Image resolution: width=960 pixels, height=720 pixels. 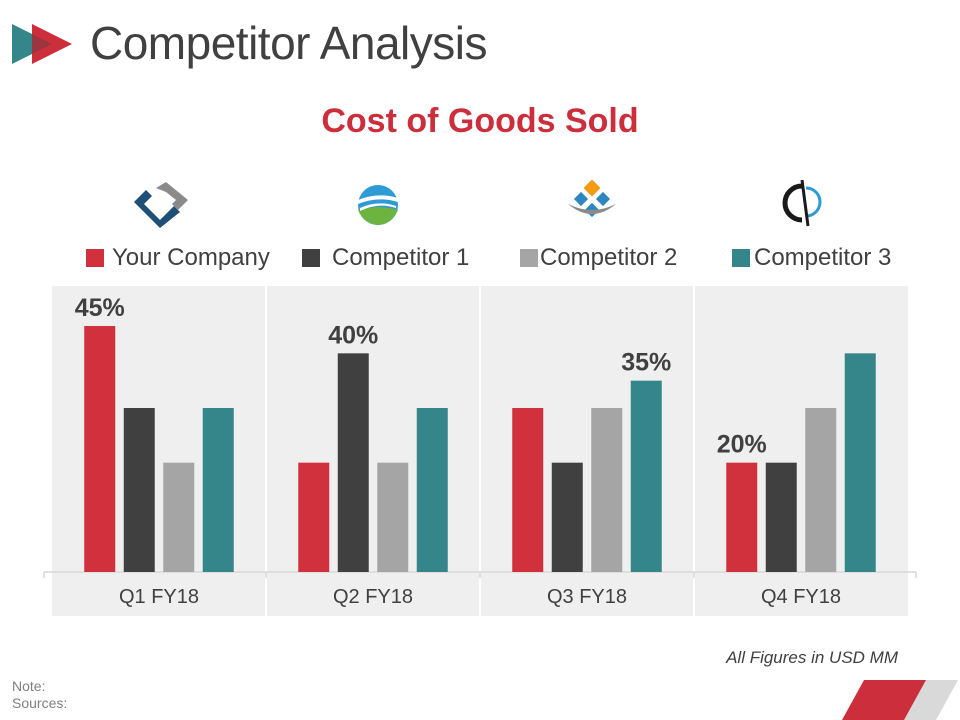 I want to click on company-logo-3-icon, so click(x=592, y=199).